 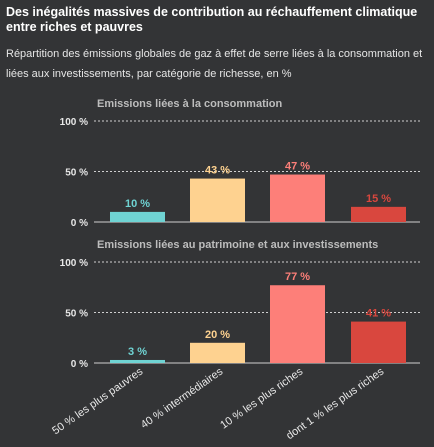 I want to click on data-label: 15 %, so click(x=378, y=199).